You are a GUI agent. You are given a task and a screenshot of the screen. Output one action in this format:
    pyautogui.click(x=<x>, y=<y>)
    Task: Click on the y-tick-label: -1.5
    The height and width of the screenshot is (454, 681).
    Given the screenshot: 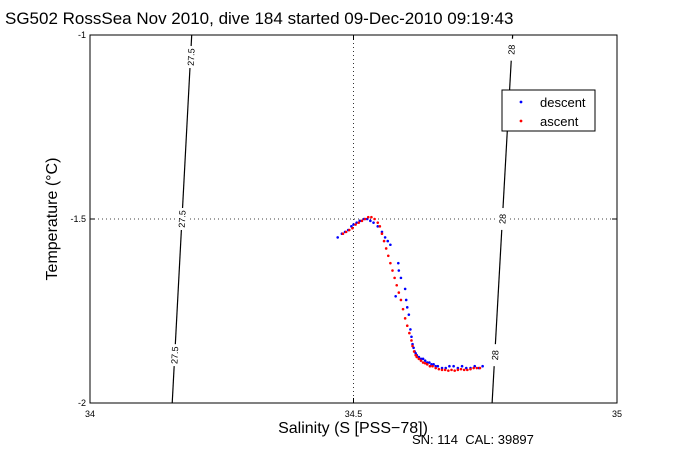 What is the action you would take?
    pyautogui.click(x=78, y=219)
    